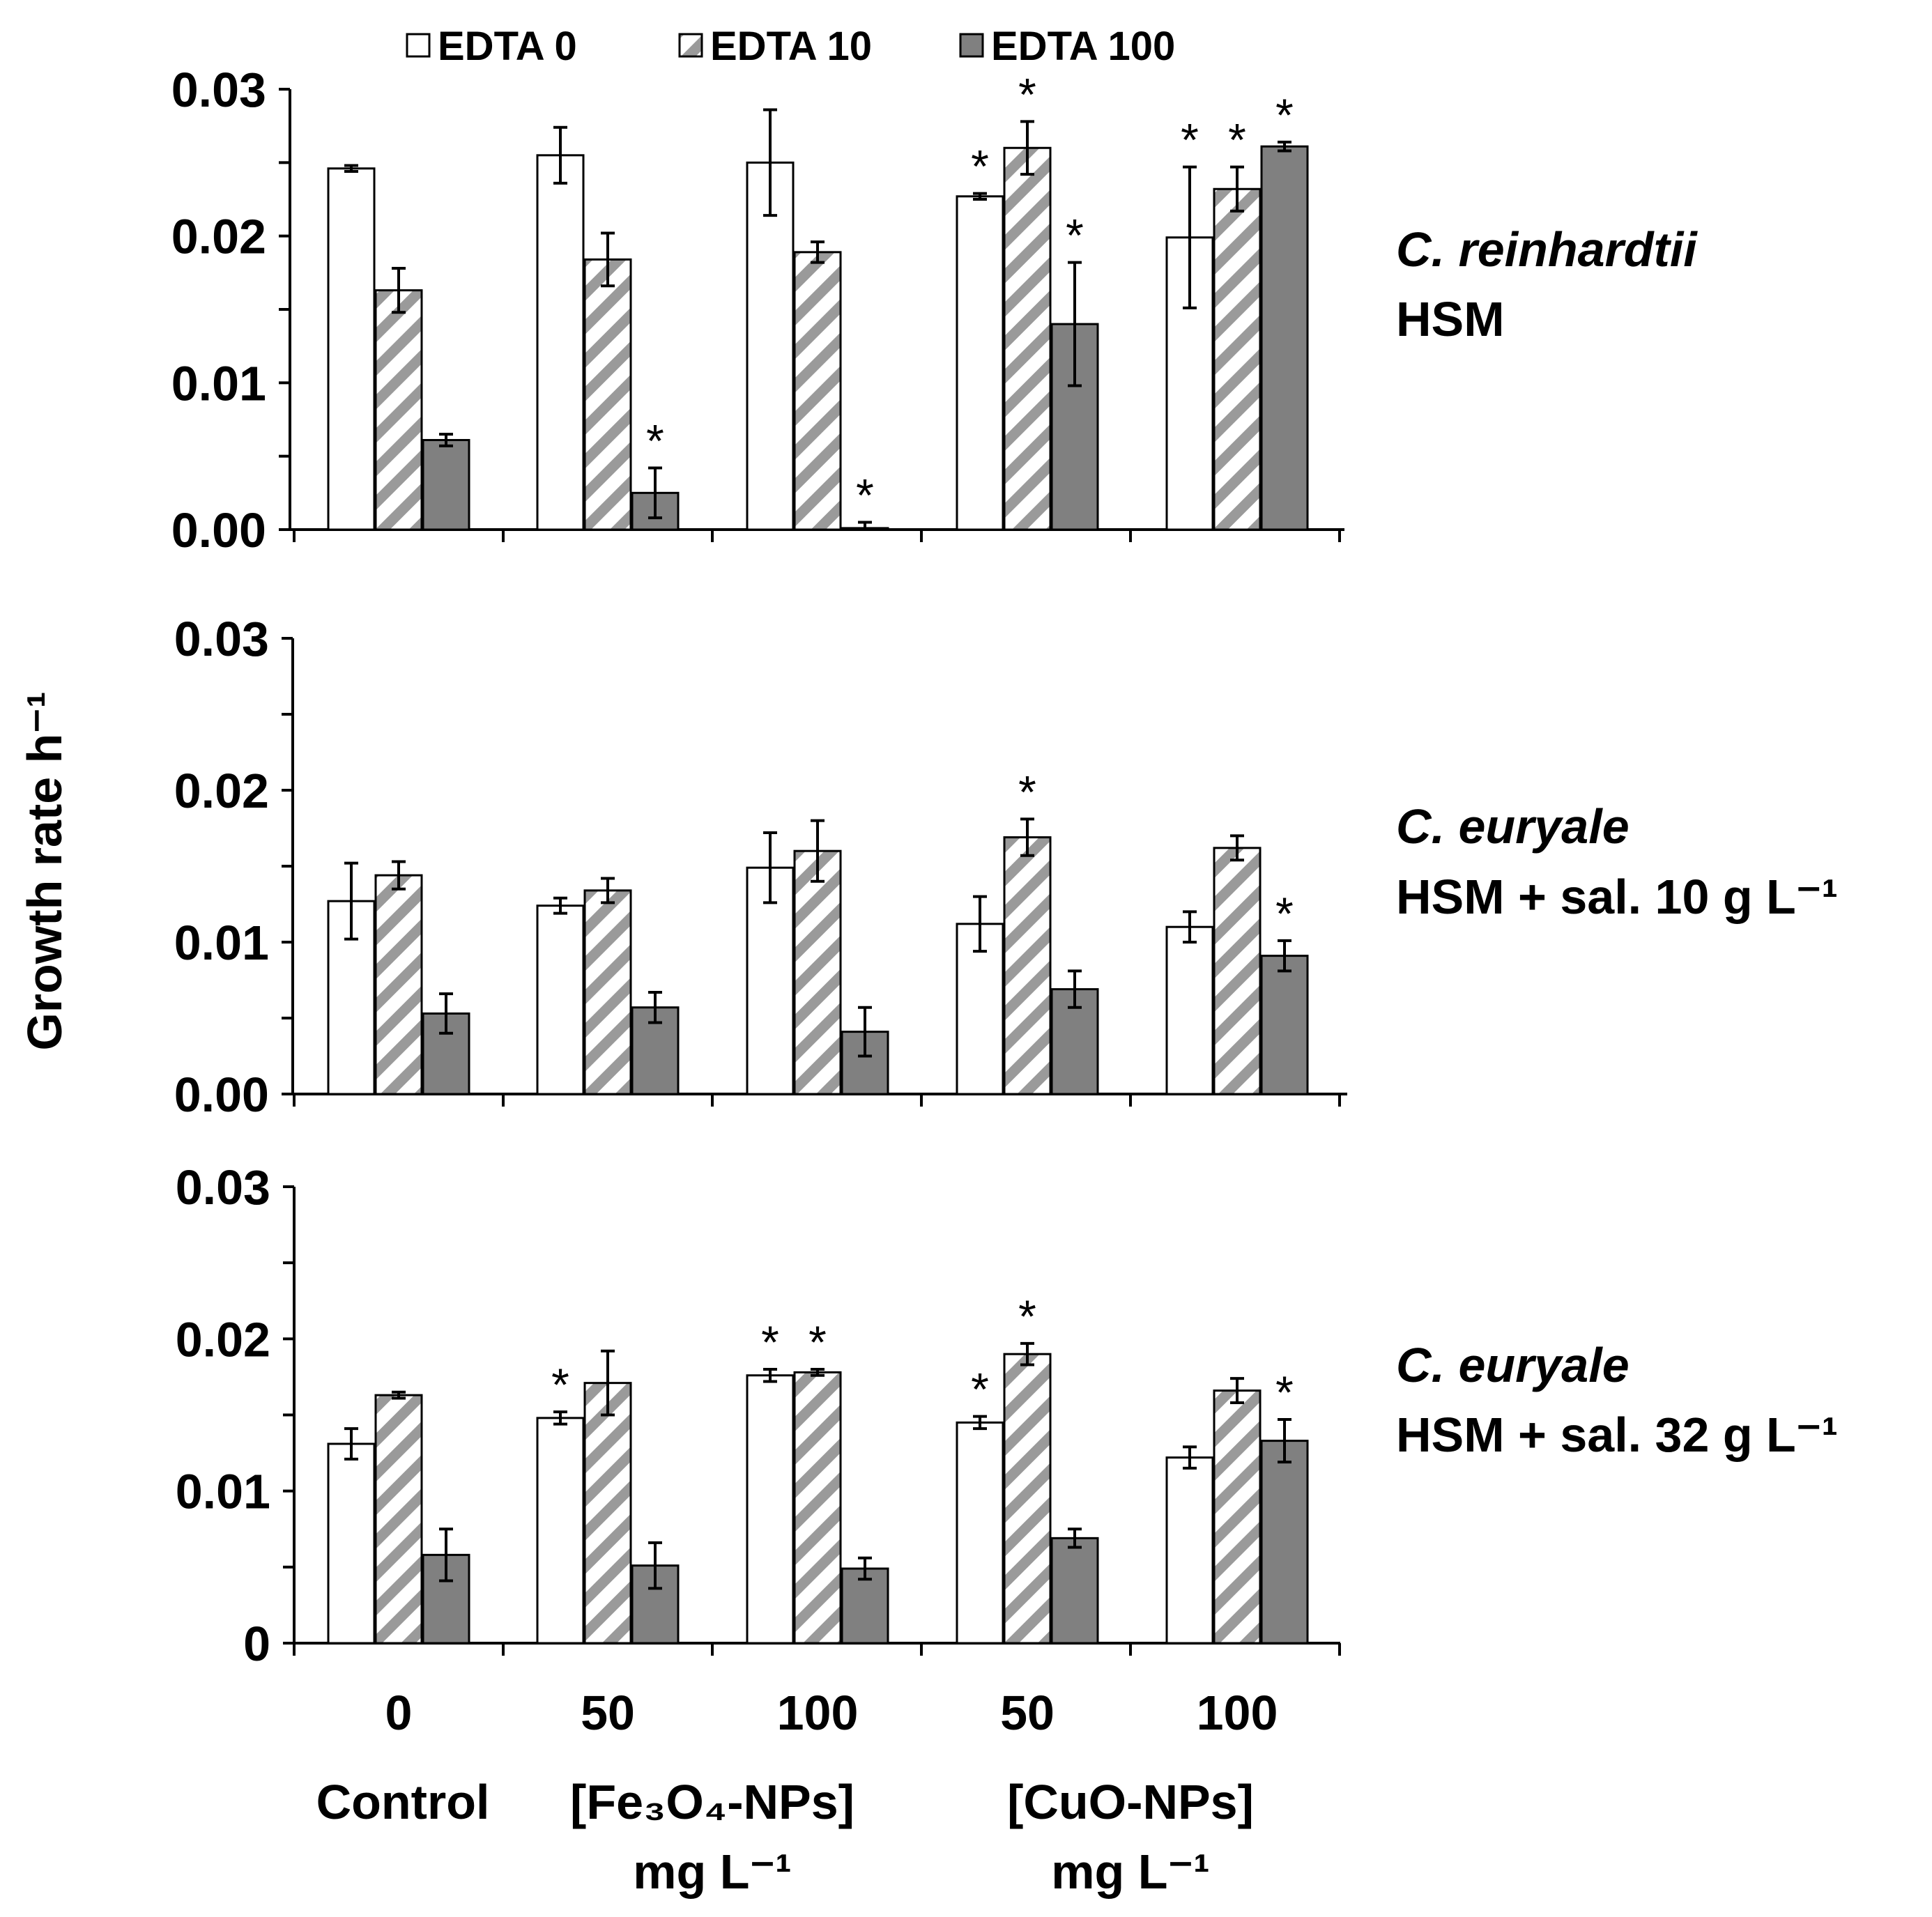 The image size is (1932, 1917). Describe the element at coordinates (1513, 1365) in the screenshot. I see `panel-label-species-3: C. euryale` at that location.